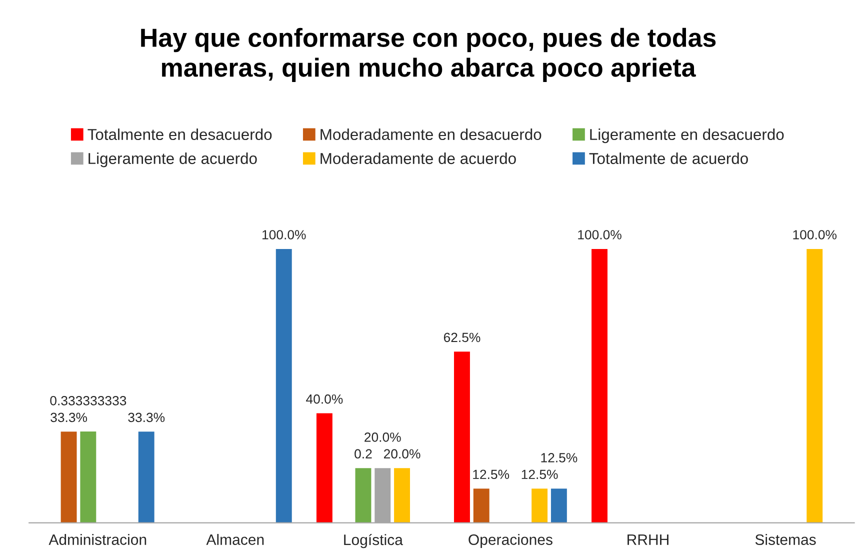  What do you see at coordinates (324, 399) in the screenshot?
I see `data-label: 40.0%` at bounding box center [324, 399].